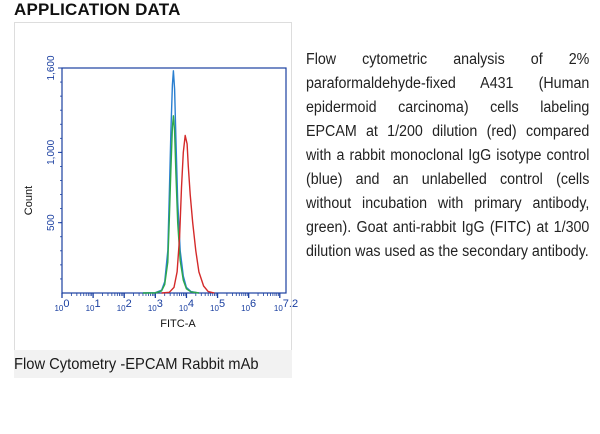 The height and width of the screenshot is (434, 600). Describe the element at coordinates (97, 9) in the screenshot. I see `section-title: APPLICATION DATA` at that location.